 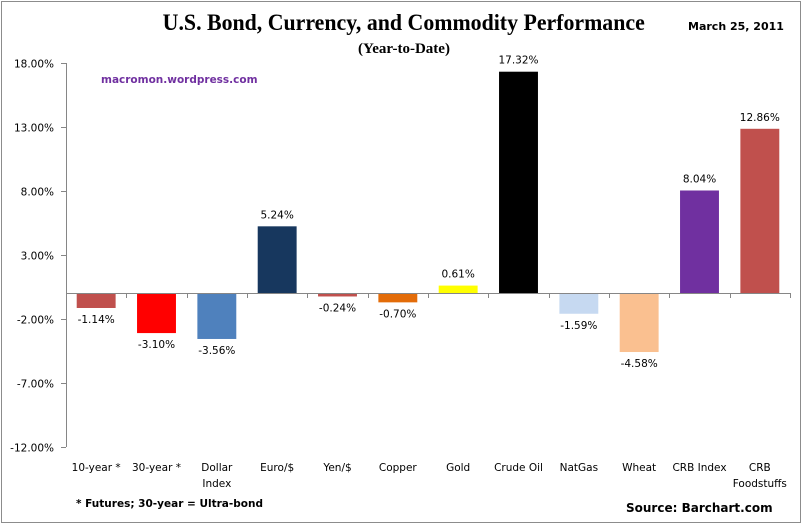 I want to click on x-tick-label: Gold, so click(x=458, y=468).